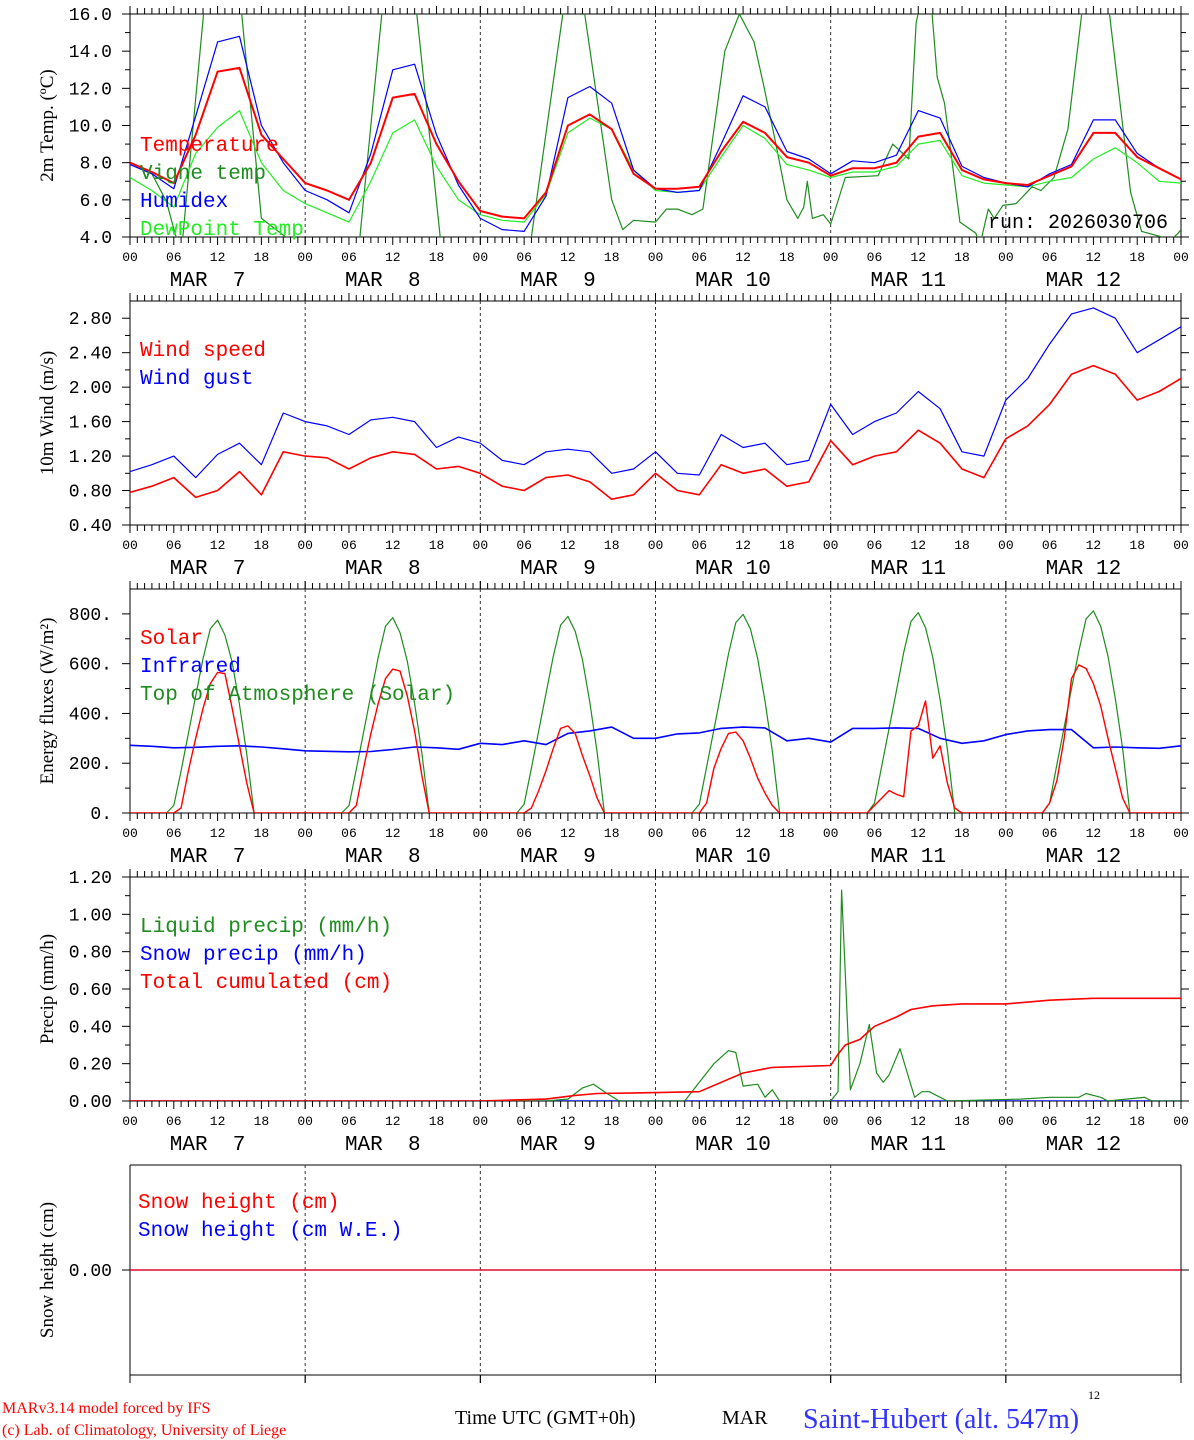  Describe the element at coordinates (655, 738) in the screenshot. I see `series-solar-line` at that location.